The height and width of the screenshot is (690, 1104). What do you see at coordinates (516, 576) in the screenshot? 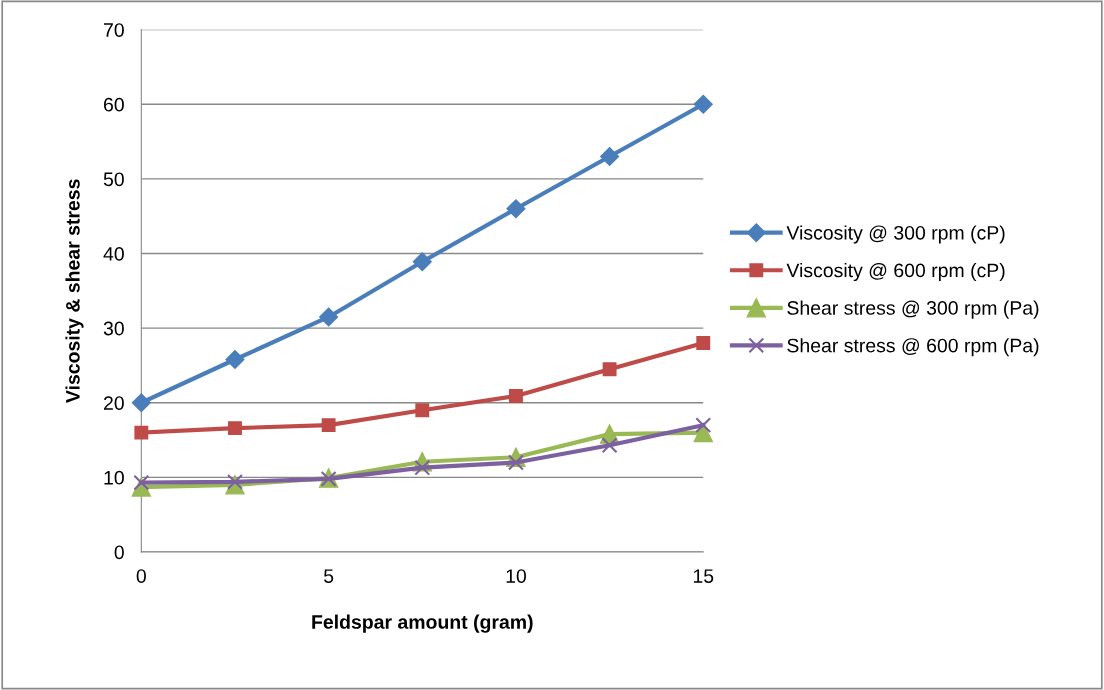
I see `x-tick-label: 10` at bounding box center [516, 576].